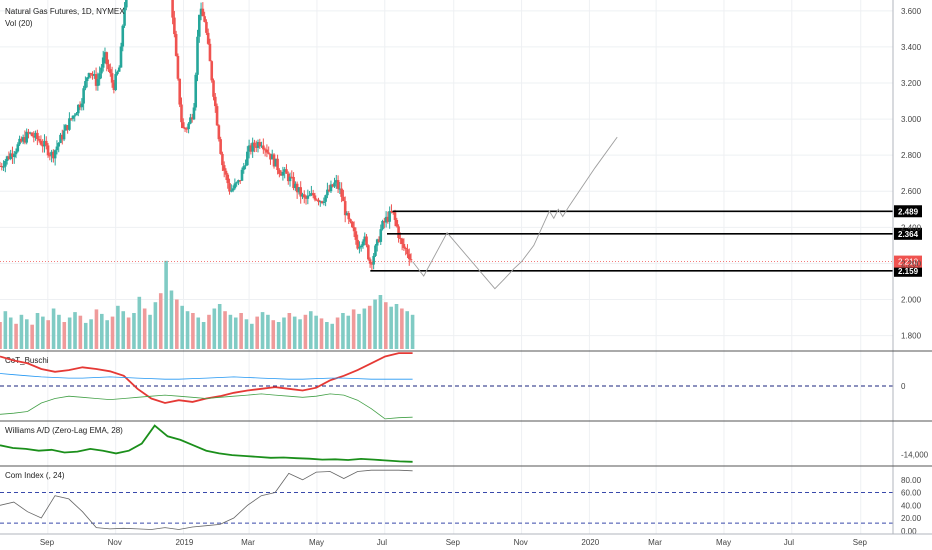 Image resolution: width=932 pixels, height=550 pixels. Describe the element at coordinates (184, 542) in the screenshot. I see `time-tick-label: 2019` at that location.